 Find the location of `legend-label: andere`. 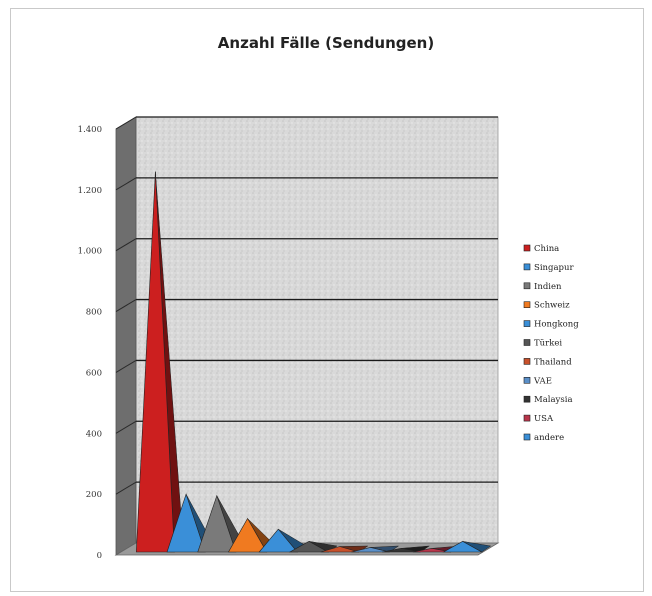

legend-label: andere is located at coordinates (549, 438).